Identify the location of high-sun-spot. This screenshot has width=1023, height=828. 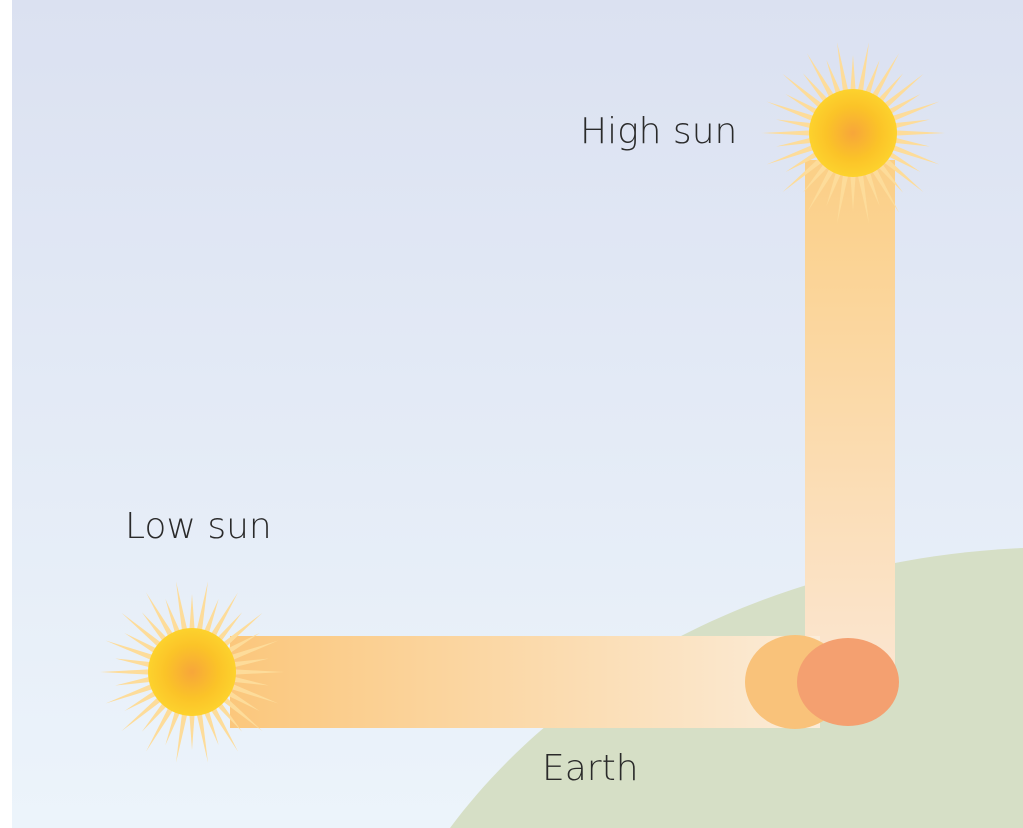
(848, 682).